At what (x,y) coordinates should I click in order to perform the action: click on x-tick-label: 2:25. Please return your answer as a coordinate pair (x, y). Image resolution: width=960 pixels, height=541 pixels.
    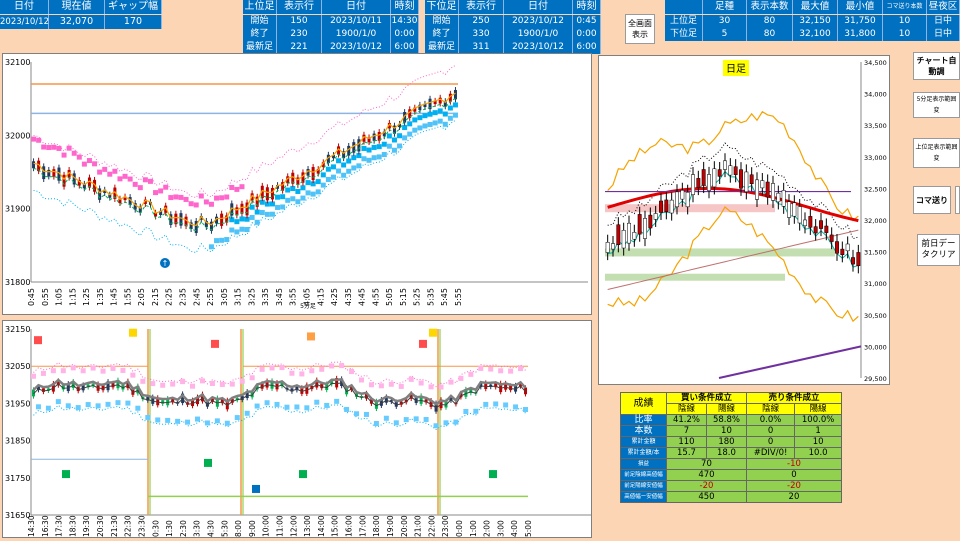
    Looking at the image, I should click on (169, 297).